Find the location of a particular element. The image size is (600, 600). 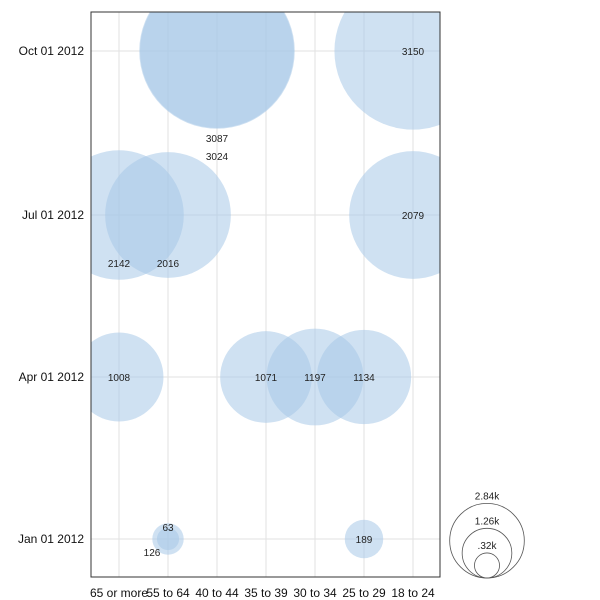

y-tick-label: Oct 01 2012 is located at coordinates (52, 51).